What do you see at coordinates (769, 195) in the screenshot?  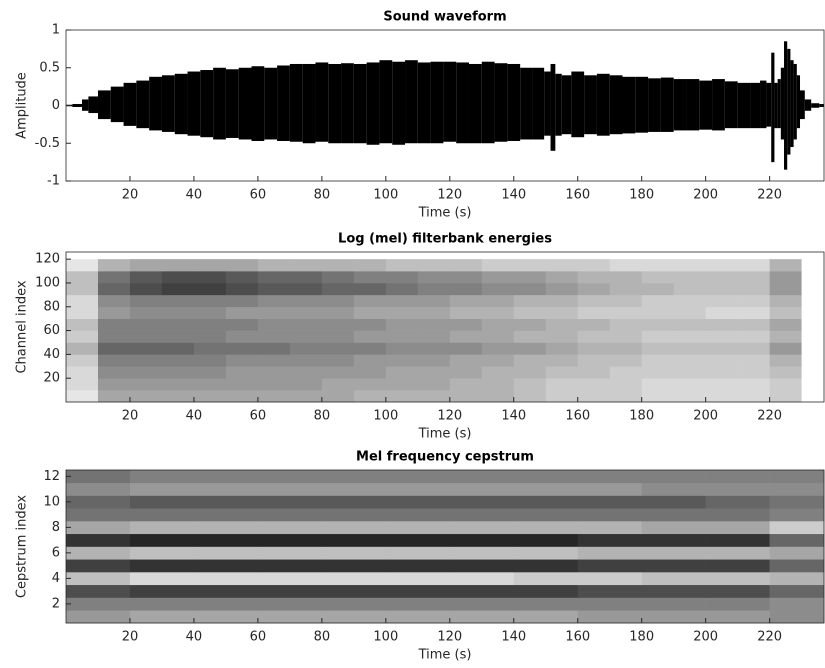 I see `x-tick-label: 220` at bounding box center [769, 195].